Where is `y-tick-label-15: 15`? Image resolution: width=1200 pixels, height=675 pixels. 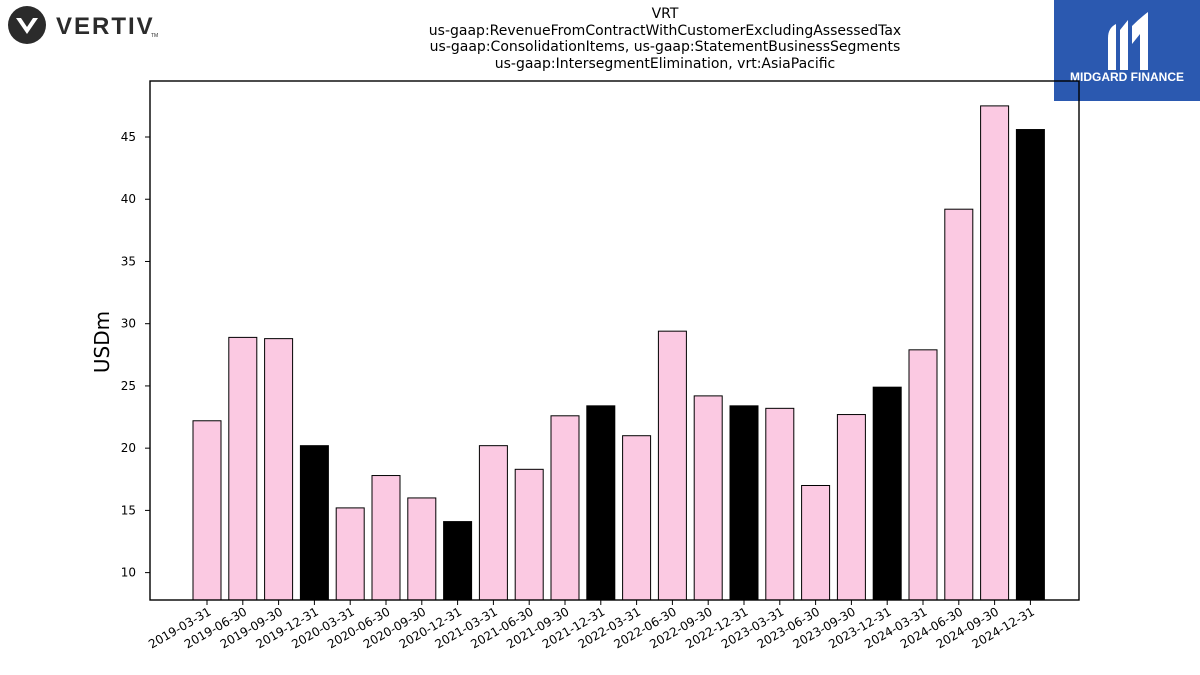 y-tick-label-15: 15 is located at coordinates (128, 510).